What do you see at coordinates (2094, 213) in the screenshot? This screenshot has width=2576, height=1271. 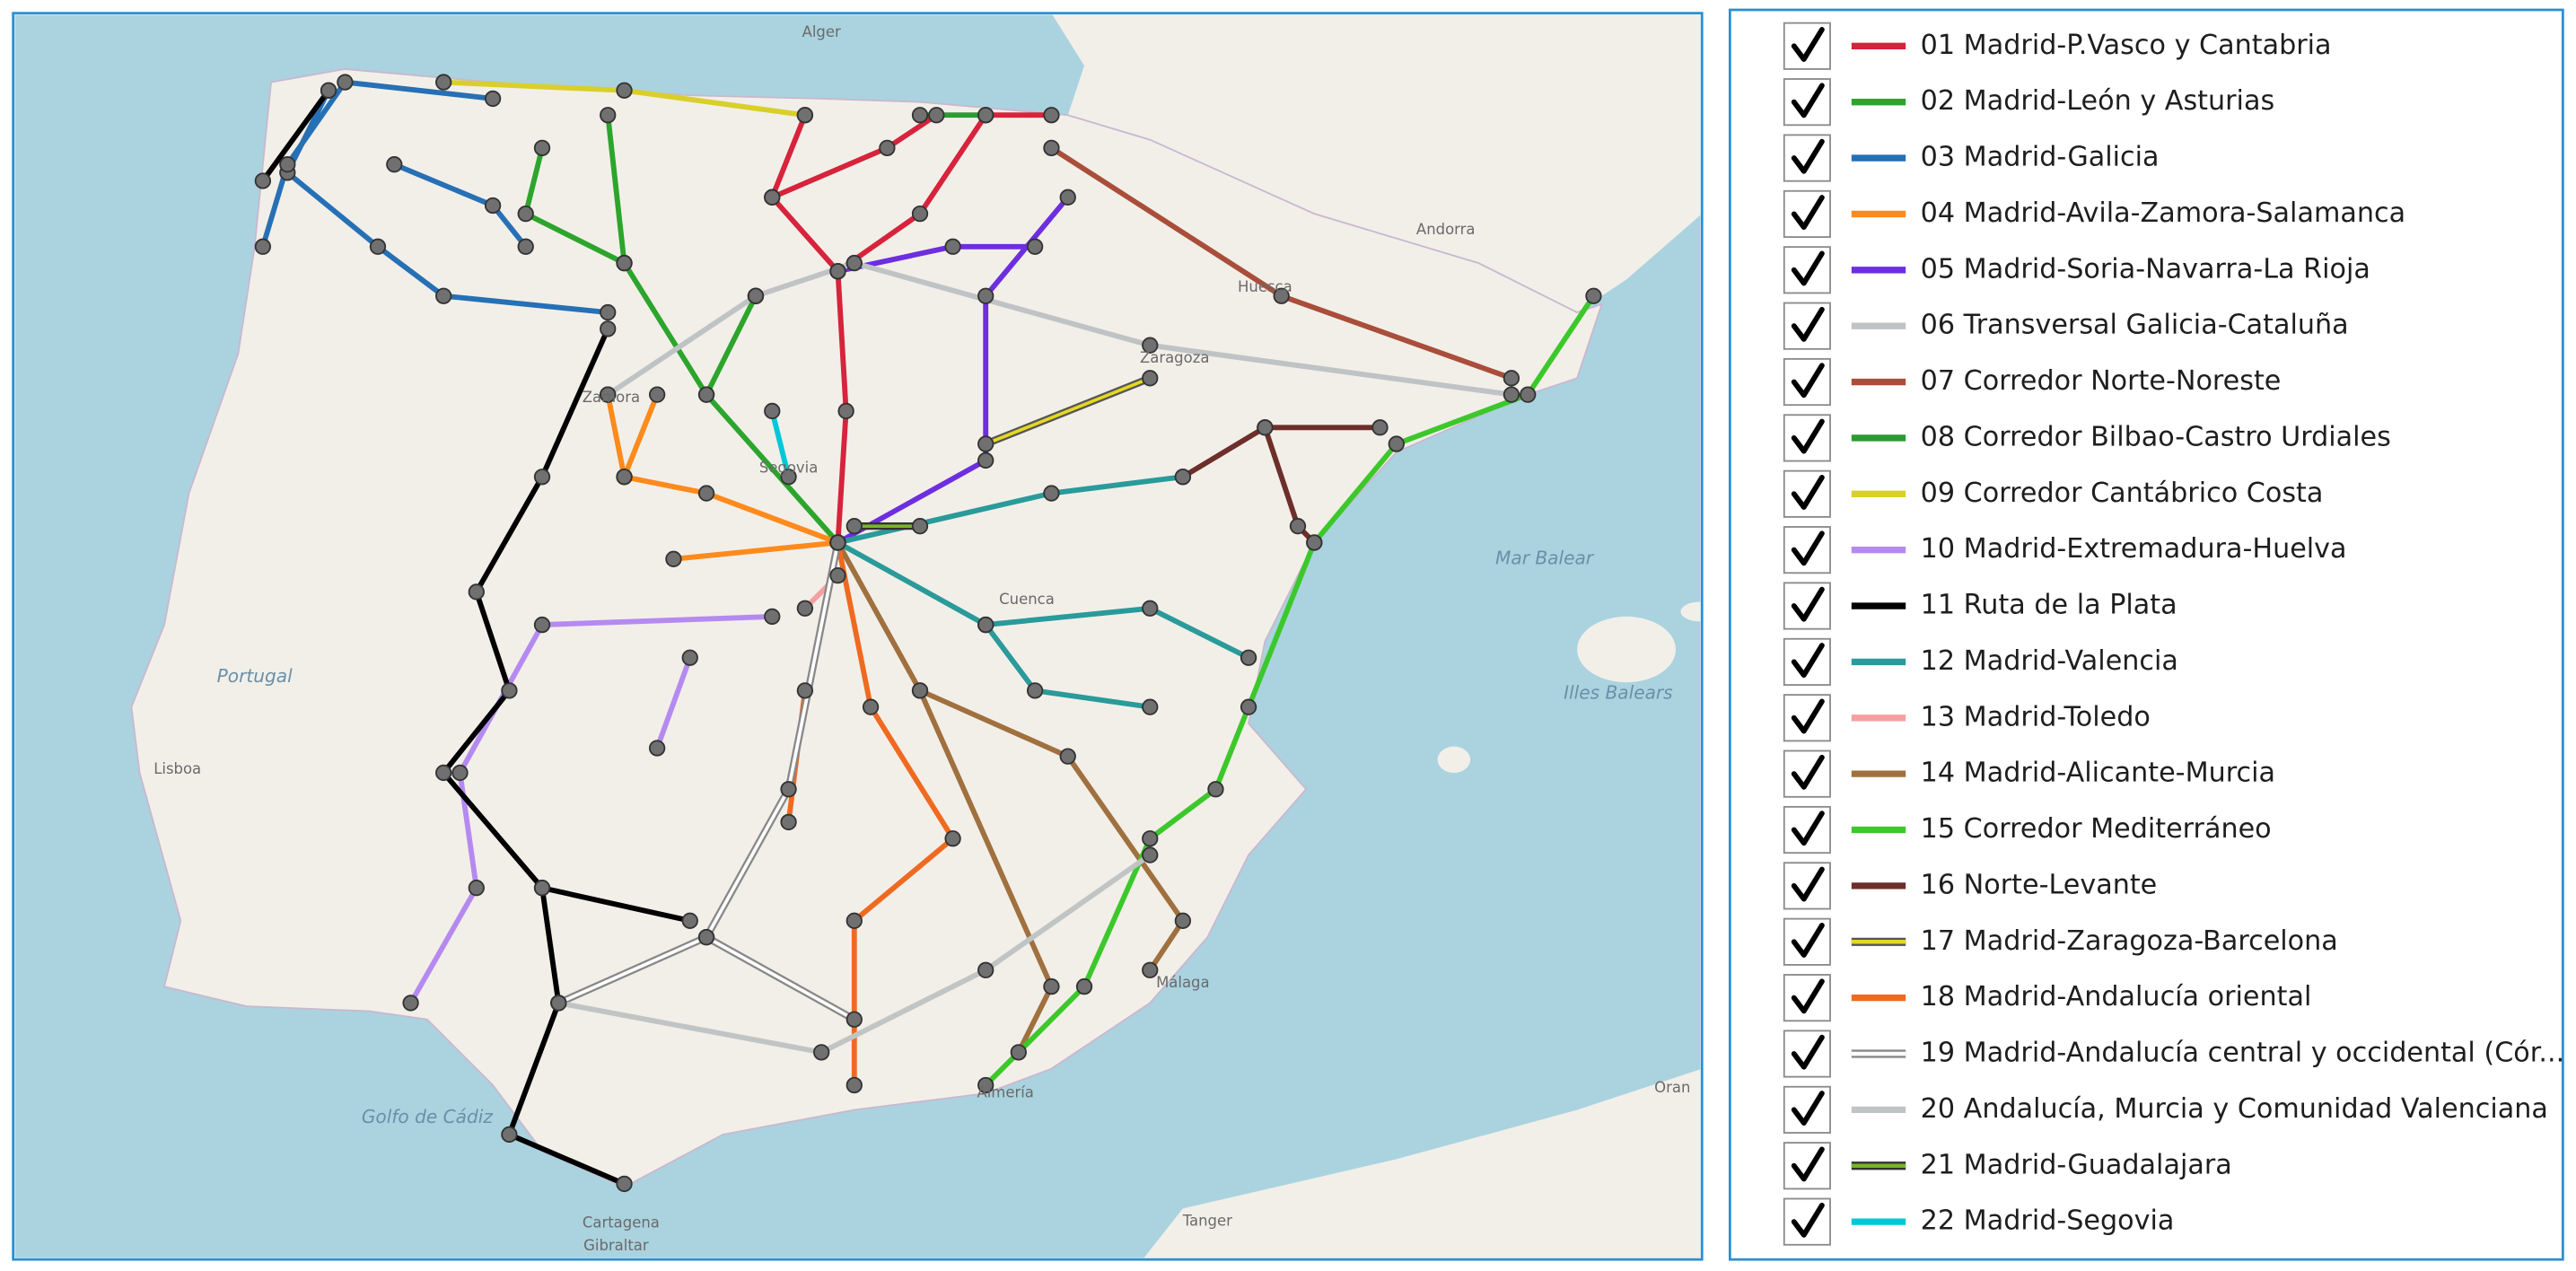 I see `legend-item: 04 Madrid-Avila-Zamora-Salamanca` at bounding box center [2094, 213].